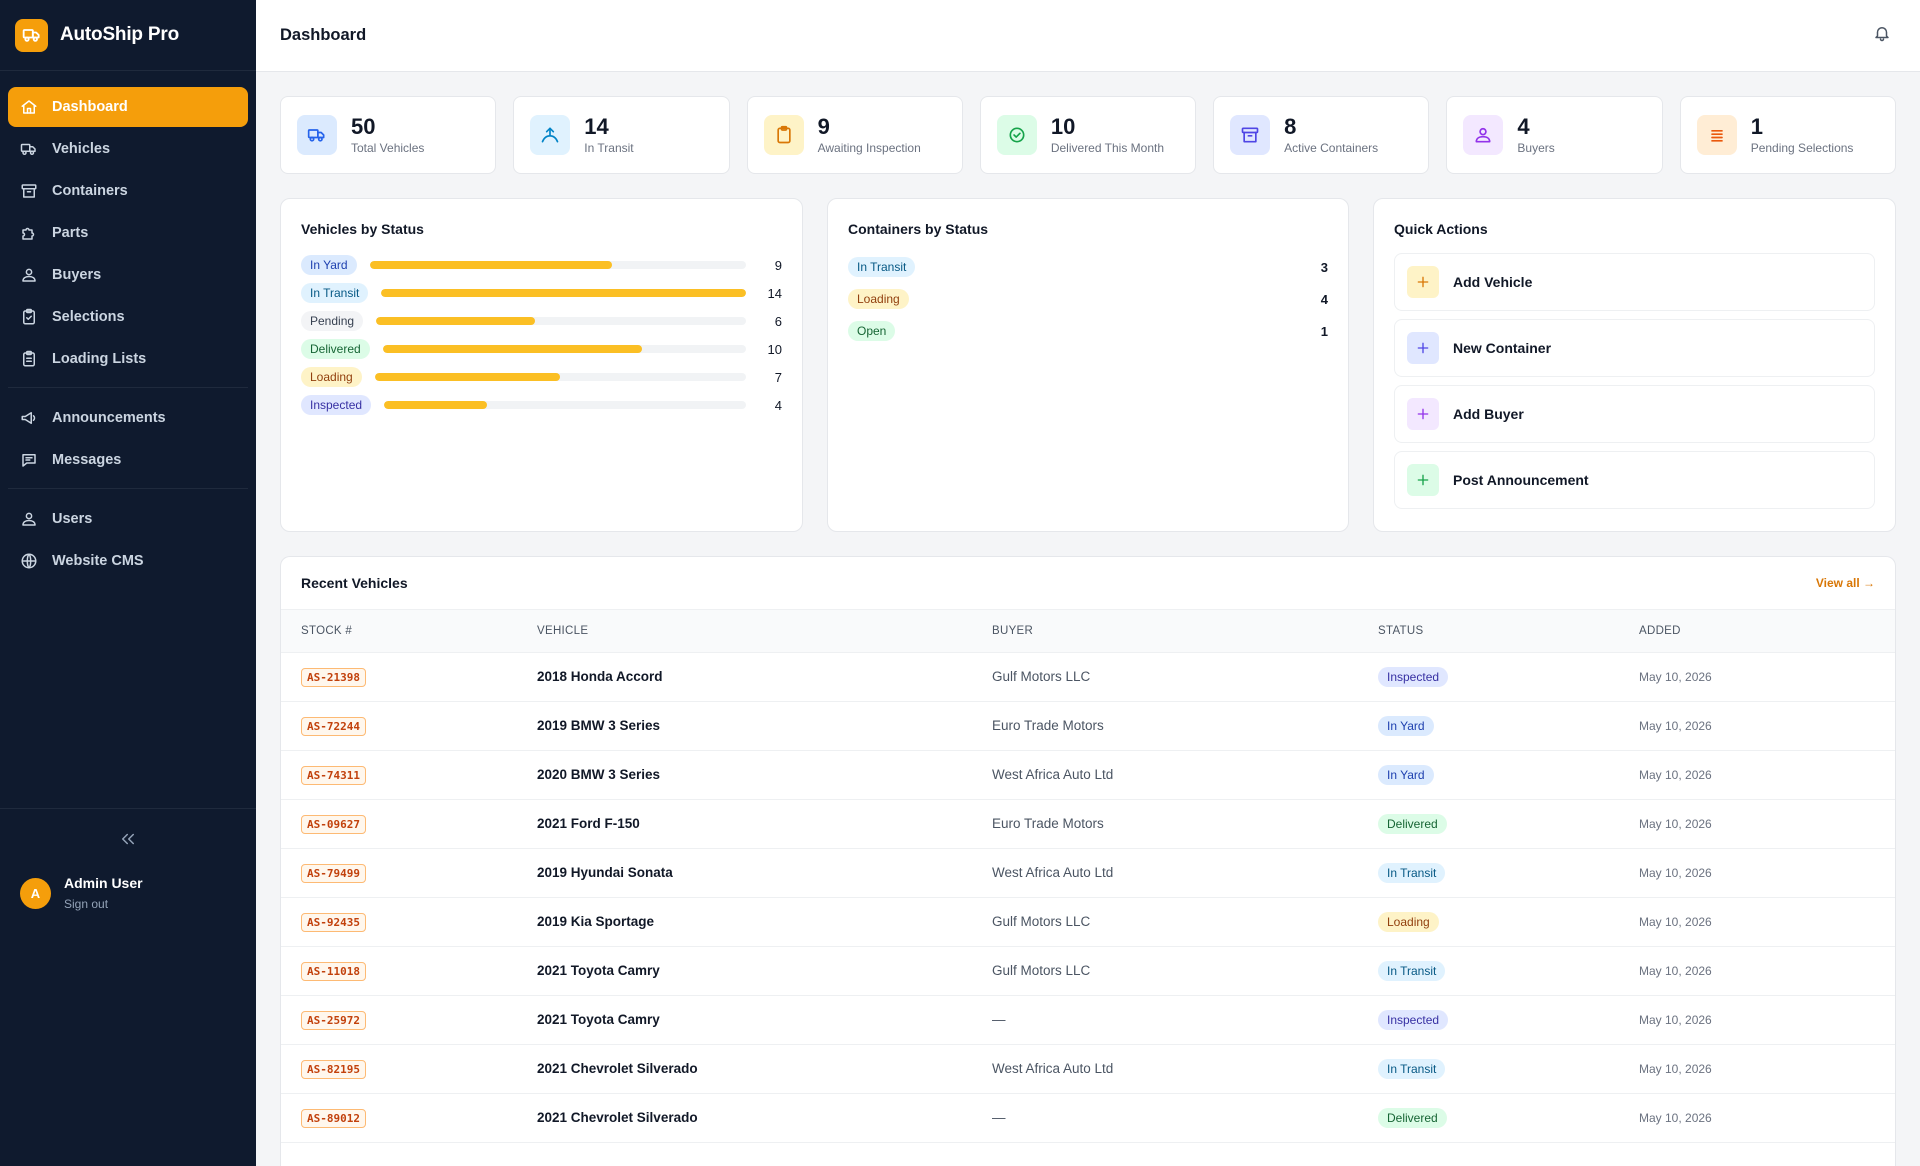 The height and width of the screenshot is (1166, 1920). Describe the element at coordinates (333, 677) in the screenshot. I see `stock-number: AS-21398` at that location.